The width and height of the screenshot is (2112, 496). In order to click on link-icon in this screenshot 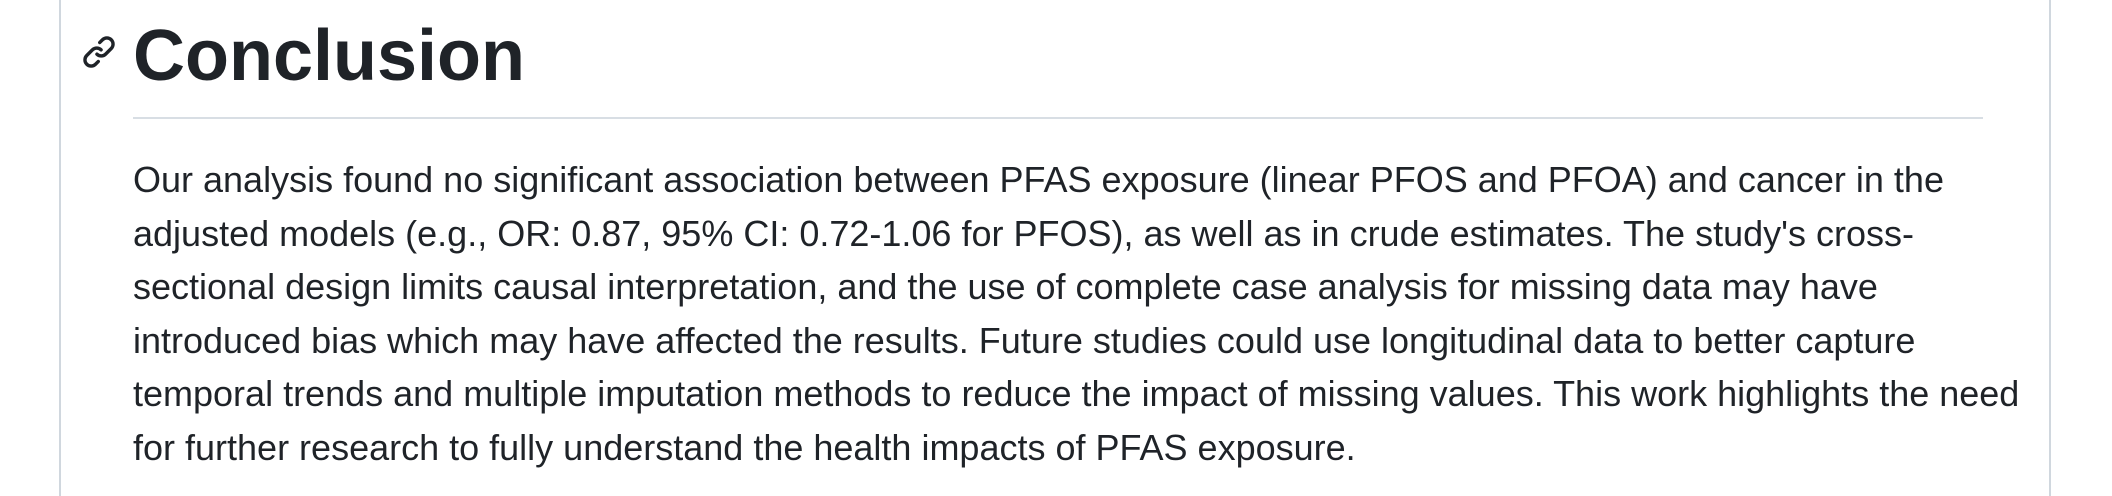, I will do `click(99, 52)`.